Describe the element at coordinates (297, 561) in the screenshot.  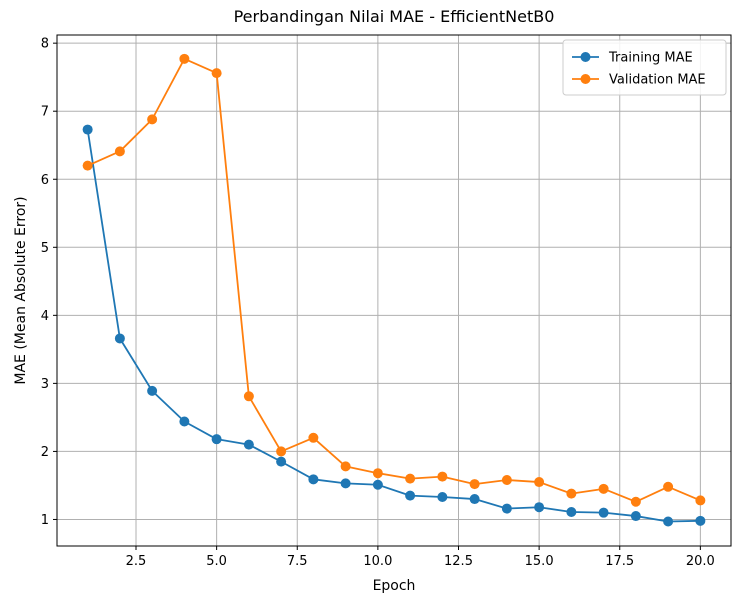
I see `x-tick-label: 7.5` at that location.